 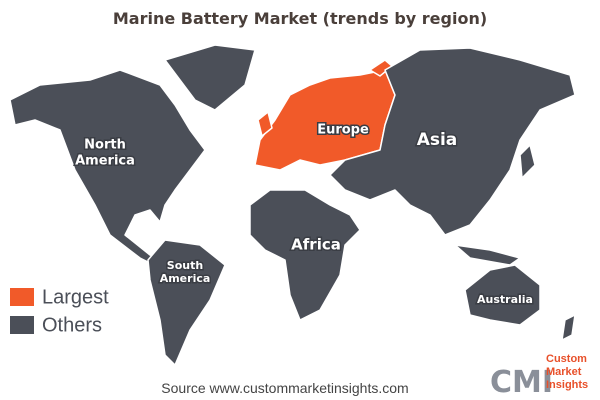 What do you see at coordinates (265, 124) in the screenshot?
I see `uk` at bounding box center [265, 124].